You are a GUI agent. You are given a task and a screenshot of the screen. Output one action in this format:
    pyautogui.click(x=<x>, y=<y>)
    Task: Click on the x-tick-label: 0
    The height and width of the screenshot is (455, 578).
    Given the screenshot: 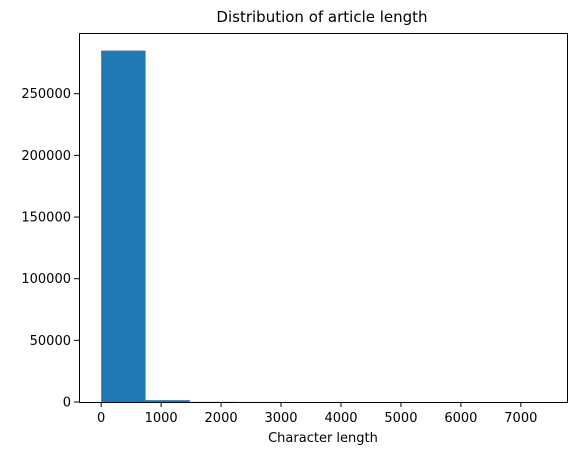 What is the action you would take?
    pyautogui.click(x=101, y=418)
    